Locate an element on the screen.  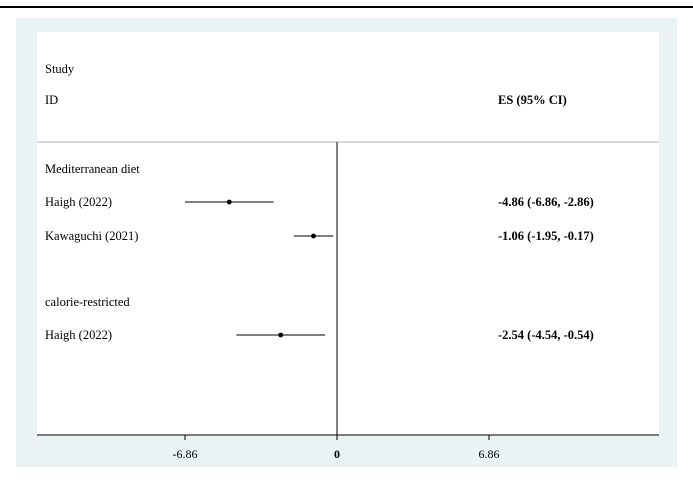
header-id-label: ID is located at coordinates (51, 100).